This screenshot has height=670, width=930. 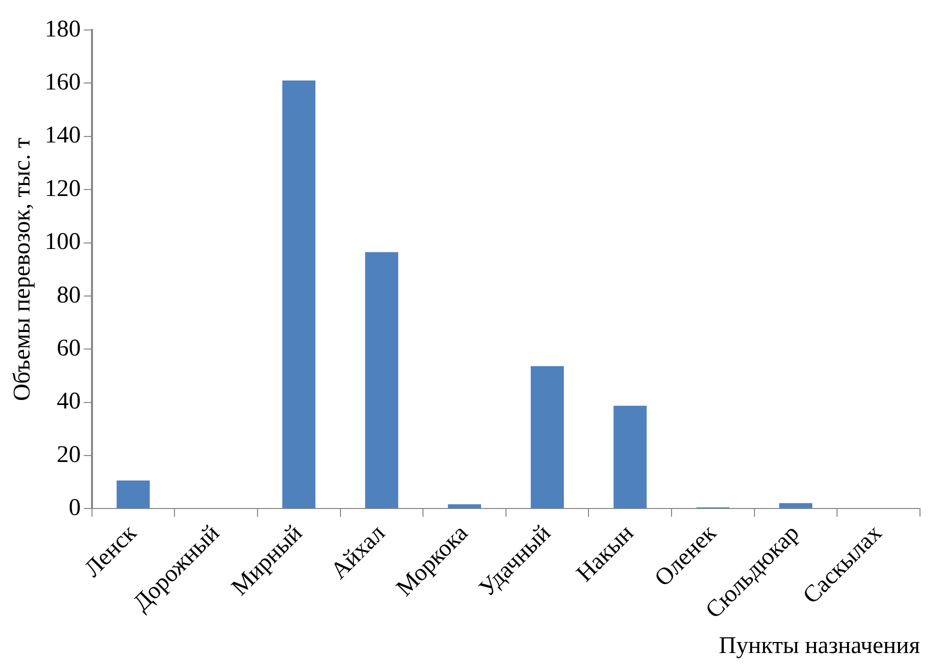 I want to click on y-axis-title: Объемы перевозок, тыс. т, so click(x=23, y=269).